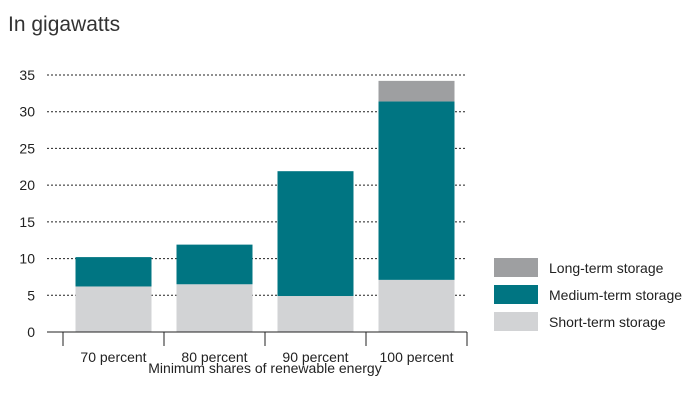 The image size is (699, 407). I want to click on legend-label: Long-term storage, so click(606, 268).